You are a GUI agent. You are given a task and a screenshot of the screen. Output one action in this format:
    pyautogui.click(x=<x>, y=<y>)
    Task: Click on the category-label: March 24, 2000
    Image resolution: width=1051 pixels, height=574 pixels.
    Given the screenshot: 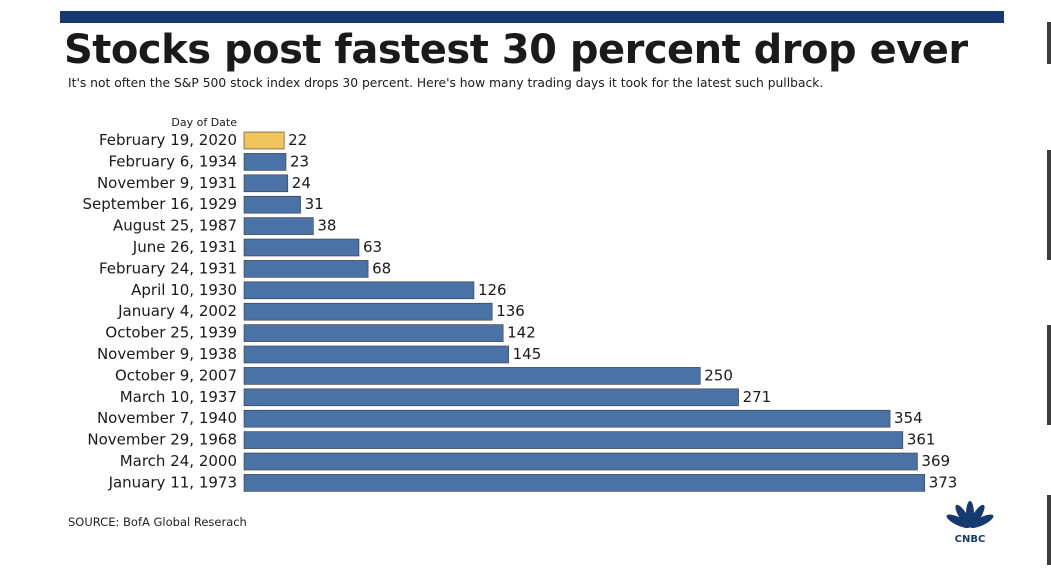 What is the action you would take?
    pyautogui.click(x=178, y=461)
    